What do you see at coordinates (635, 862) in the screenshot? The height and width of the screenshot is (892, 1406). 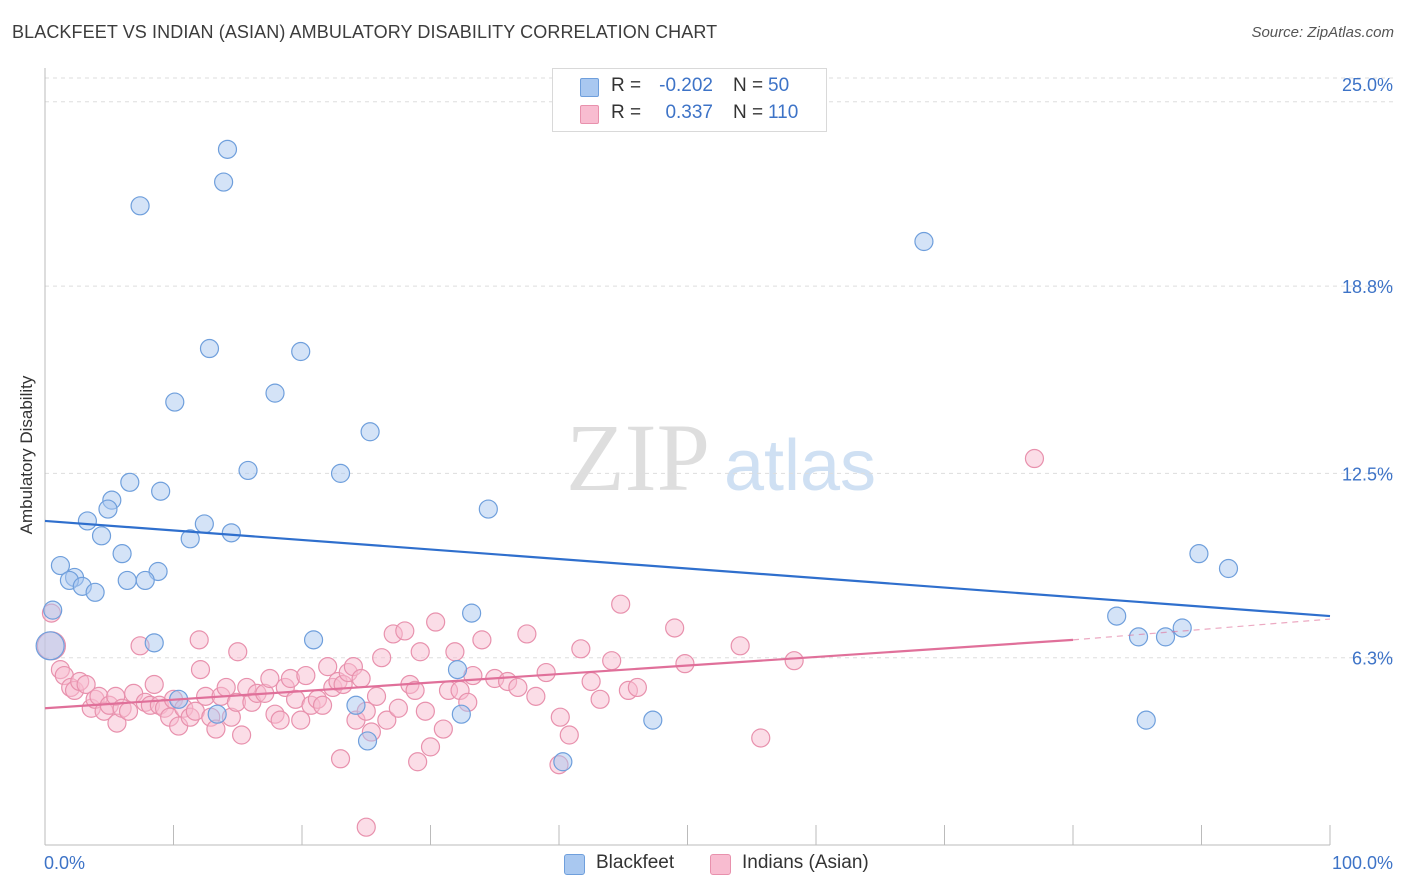 I see `legend-label-blackfeet: Blackfeet` at bounding box center [635, 862].